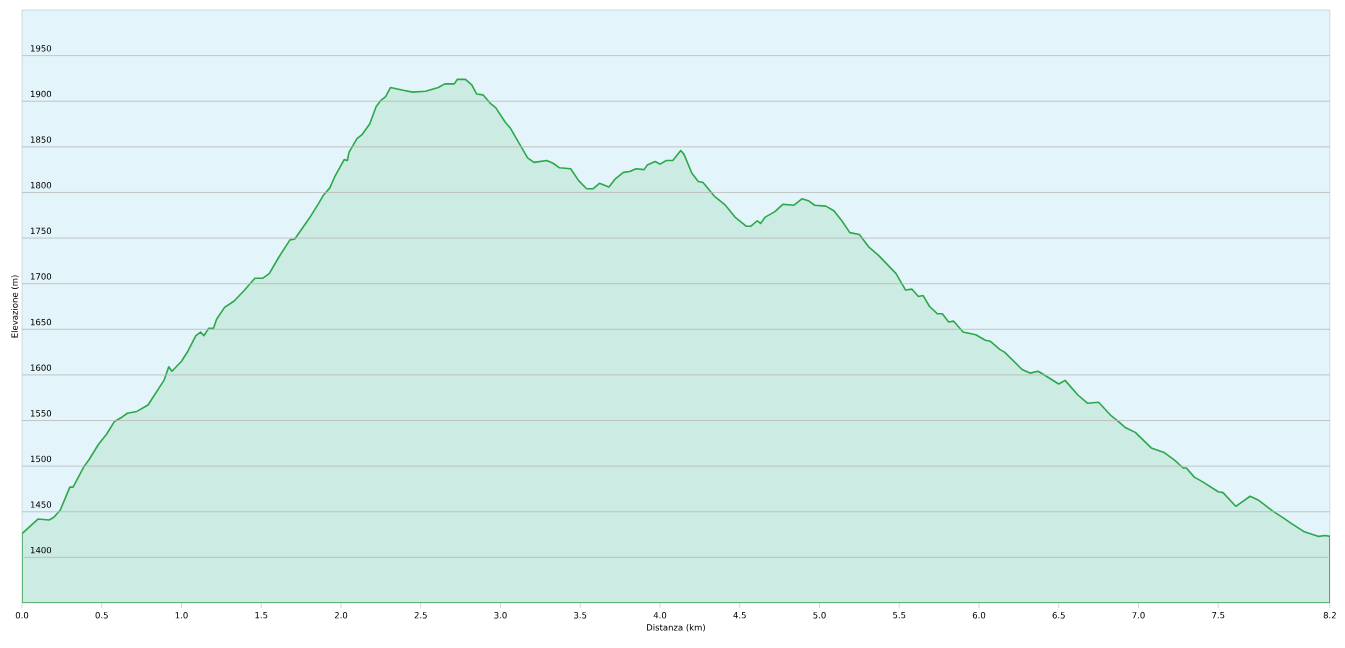 This screenshot has width=1345, height=648. What do you see at coordinates (261, 615) in the screenshot?
I see `x-tick-label: 1.5` at bounding box center [261, 615].